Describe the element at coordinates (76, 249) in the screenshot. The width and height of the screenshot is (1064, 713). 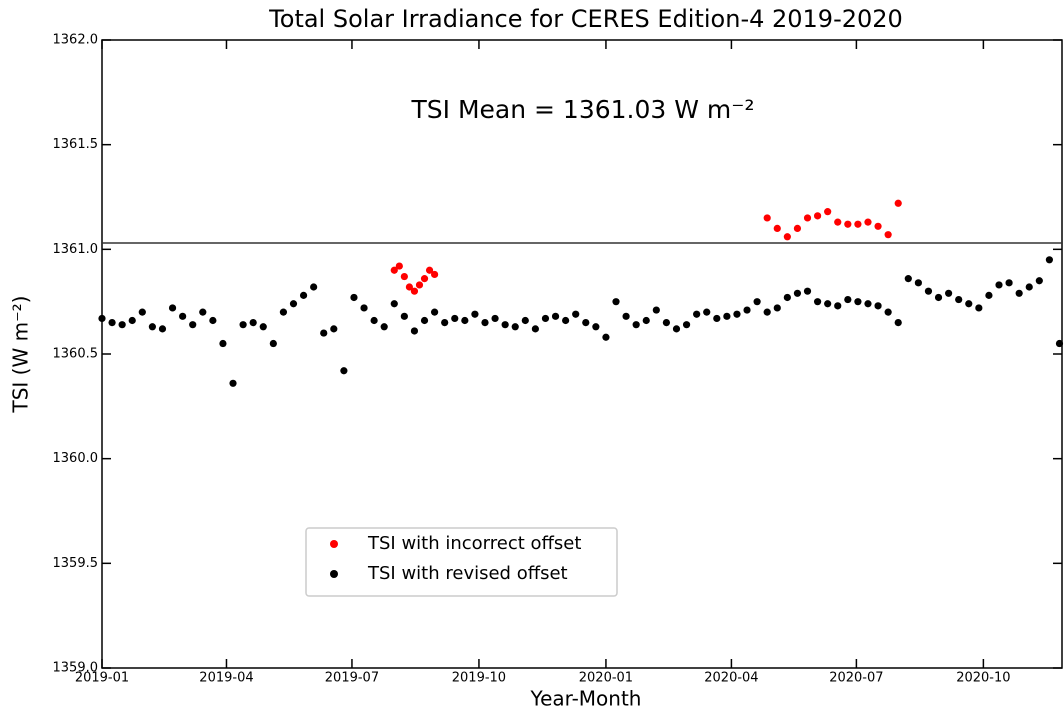
I see `y-tick-label: 1361.0` at that location.